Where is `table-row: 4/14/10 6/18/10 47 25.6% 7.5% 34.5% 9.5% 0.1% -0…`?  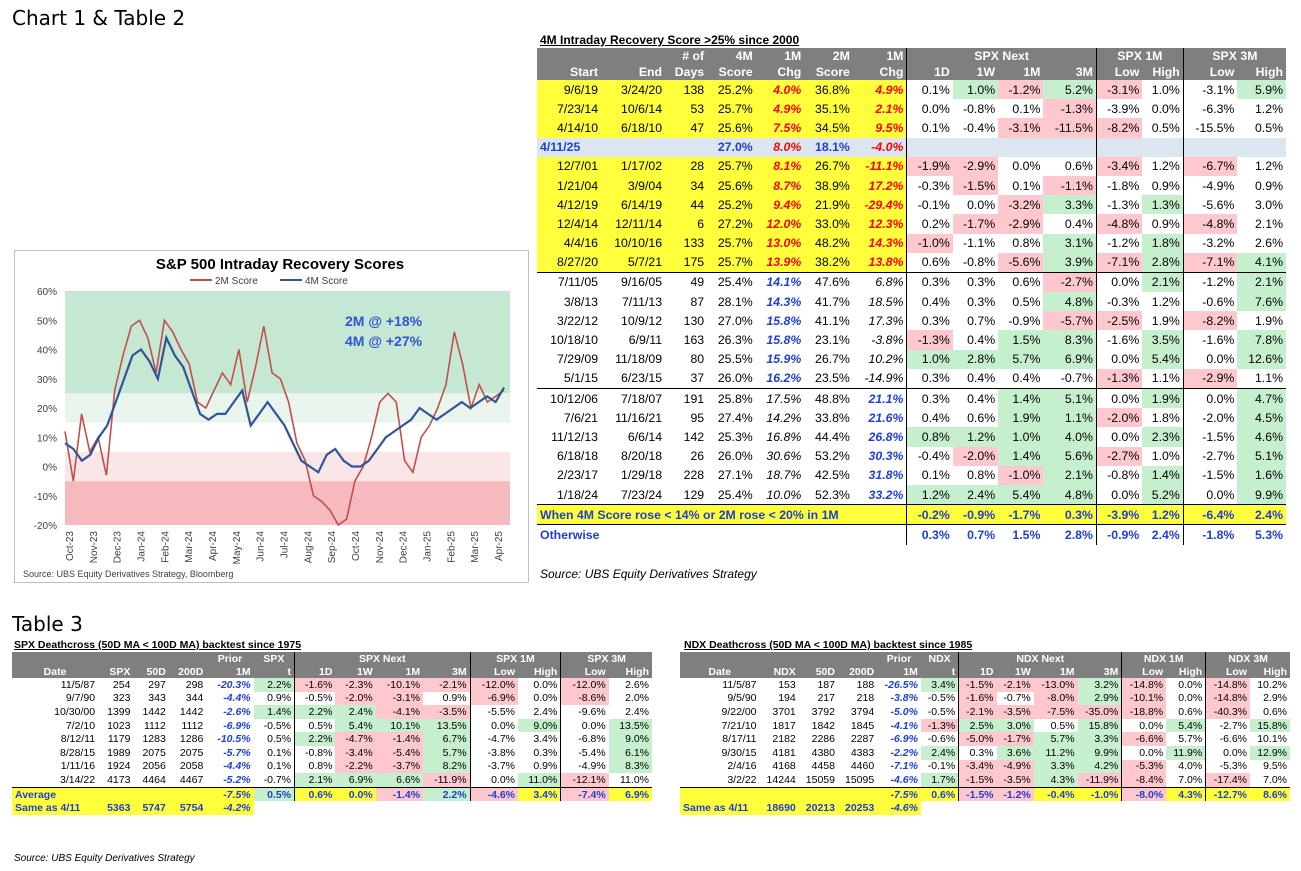 table-row: 4/14/10 6/18/10 47 25.6% 7.5% 34.5% 9.5% 0.1% -0… is located at coordinates (911, 128).